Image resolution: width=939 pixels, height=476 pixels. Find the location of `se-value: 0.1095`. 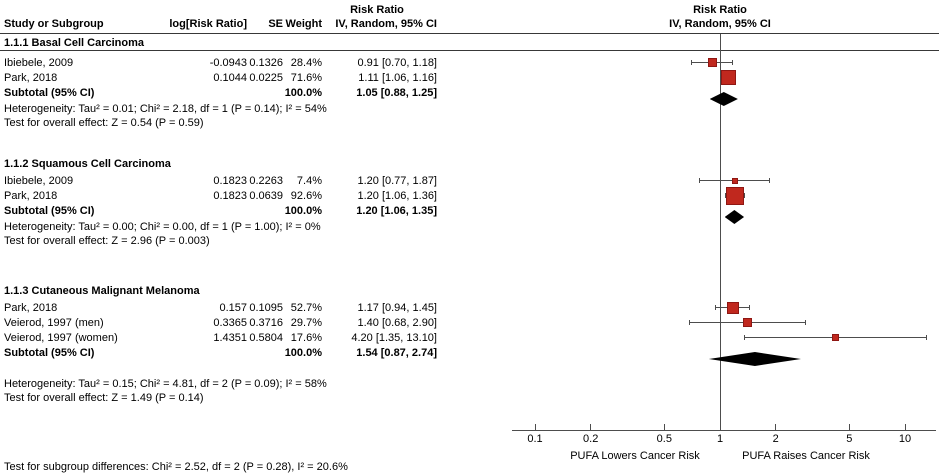

se-value: 0.1095 is located at coordinates (266, 308).